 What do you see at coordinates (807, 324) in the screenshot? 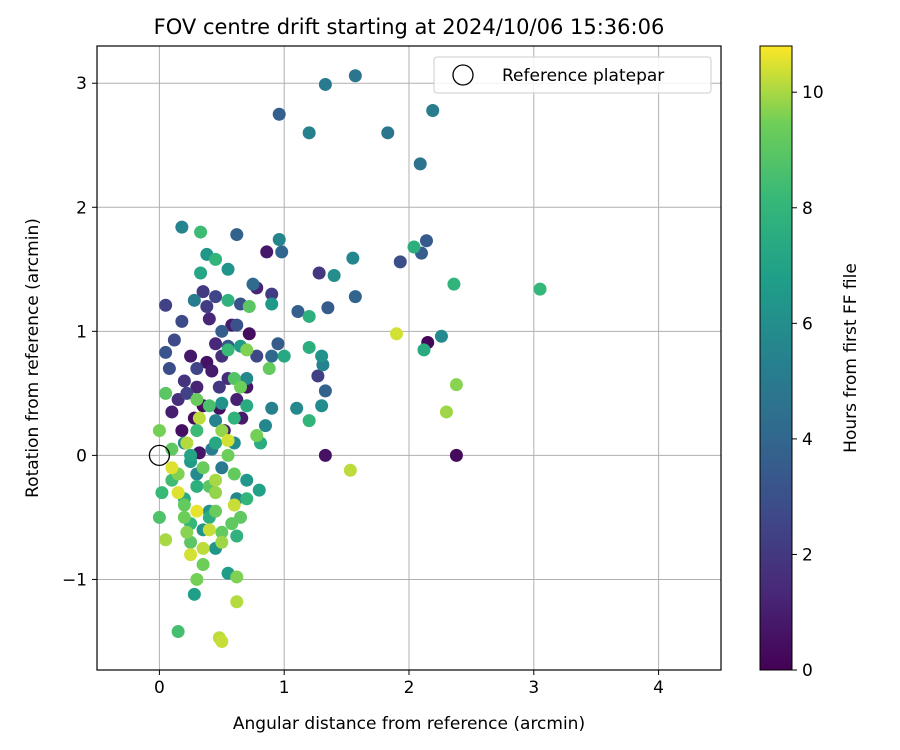
I see `colorbar-tick-label: 6` at bounding box center [807, 324].